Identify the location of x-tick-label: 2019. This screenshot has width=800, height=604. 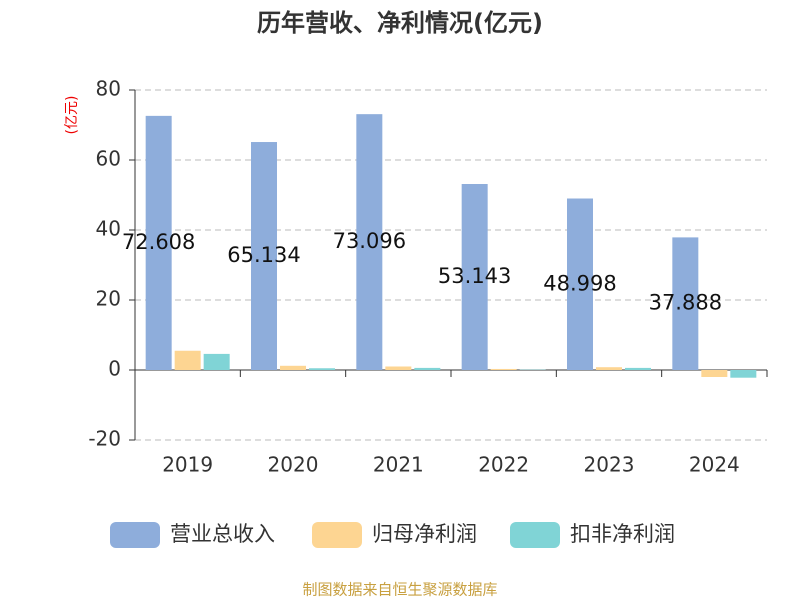
(187, 465).